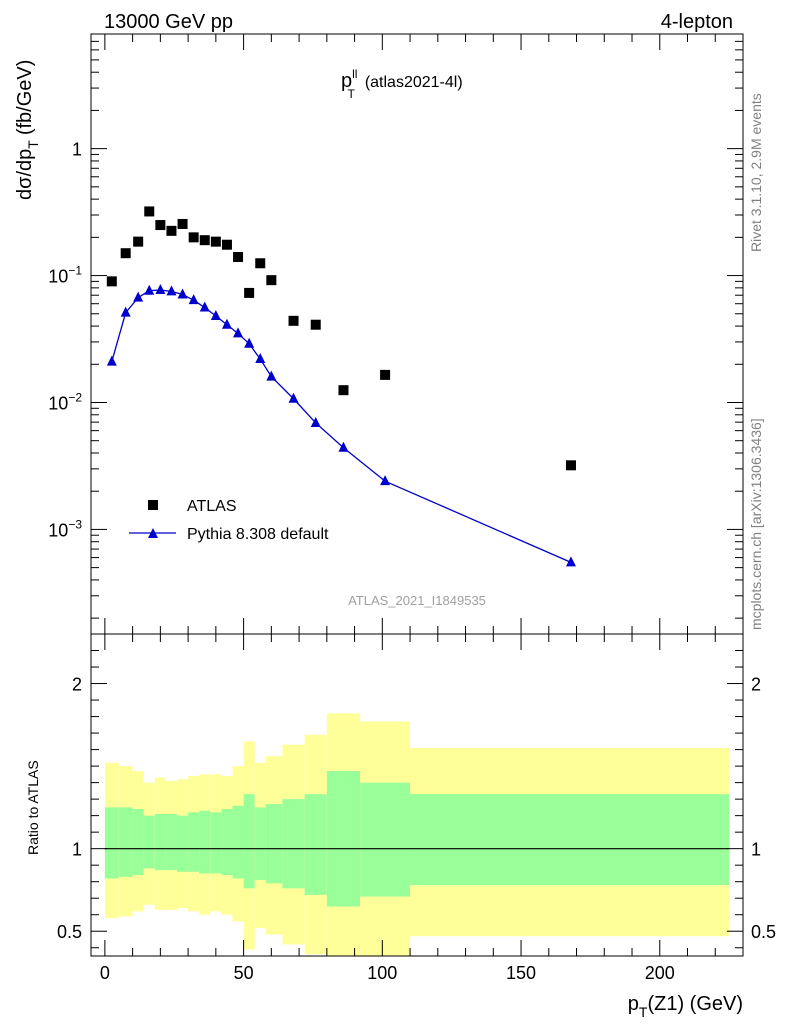  I want to click on x-tick-label: 200, so click(660, 973).